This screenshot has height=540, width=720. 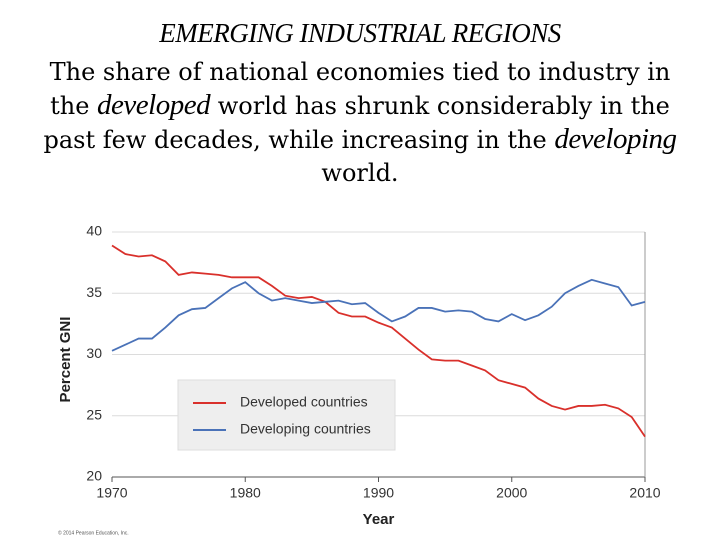 I want to click on x-tick-label: 1980, so click(x=245, y=493).